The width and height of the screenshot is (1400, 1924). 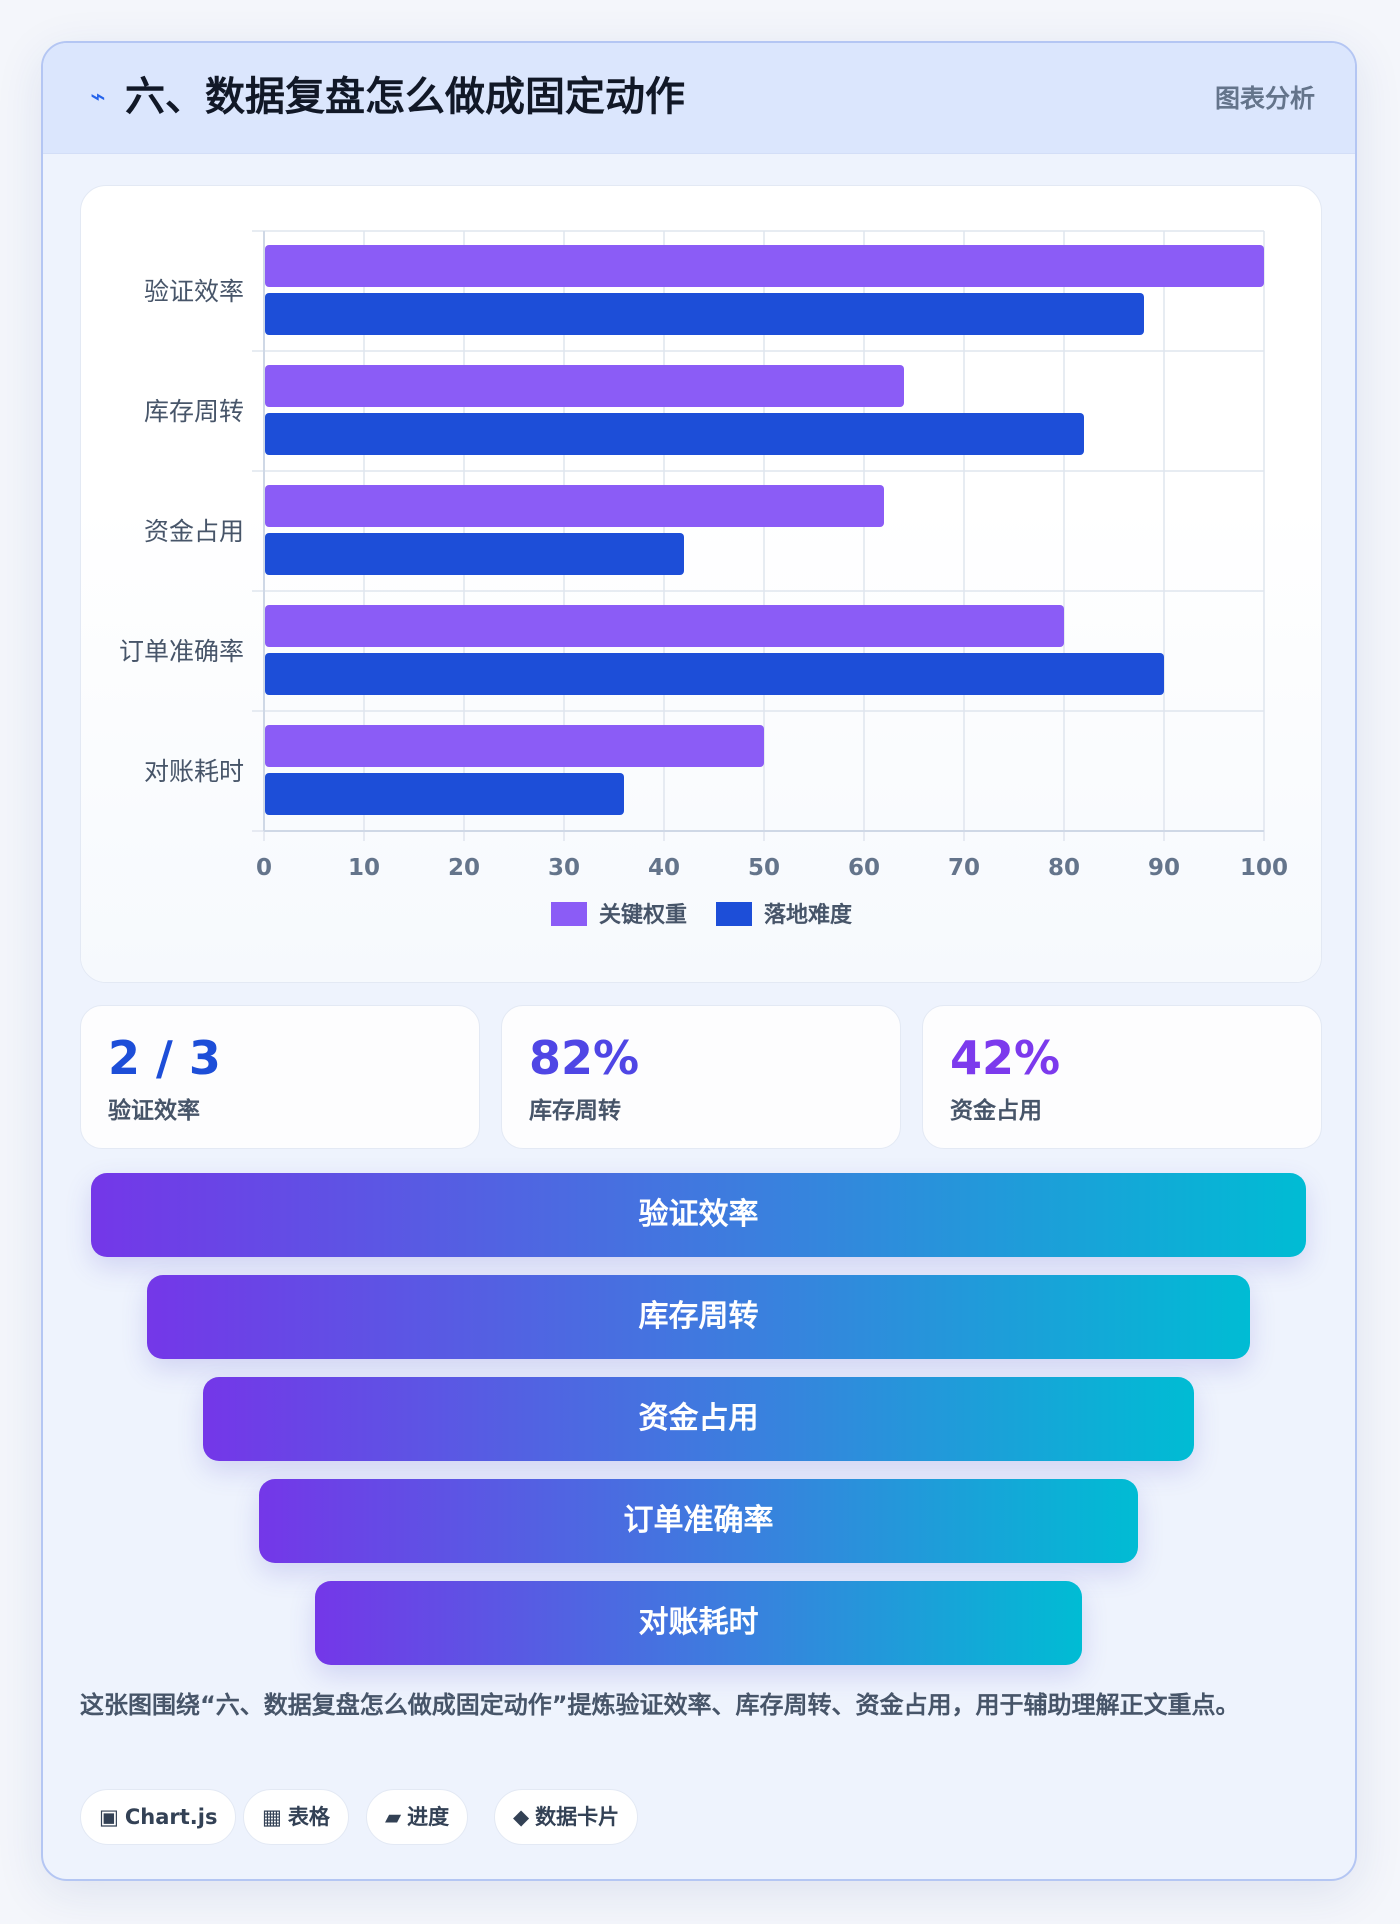 What do you see at coordinates (1122, 1077) in the screenshot?
I see `stat-card-3: 42% 资金占用` at bounding box center [1122, 1077].